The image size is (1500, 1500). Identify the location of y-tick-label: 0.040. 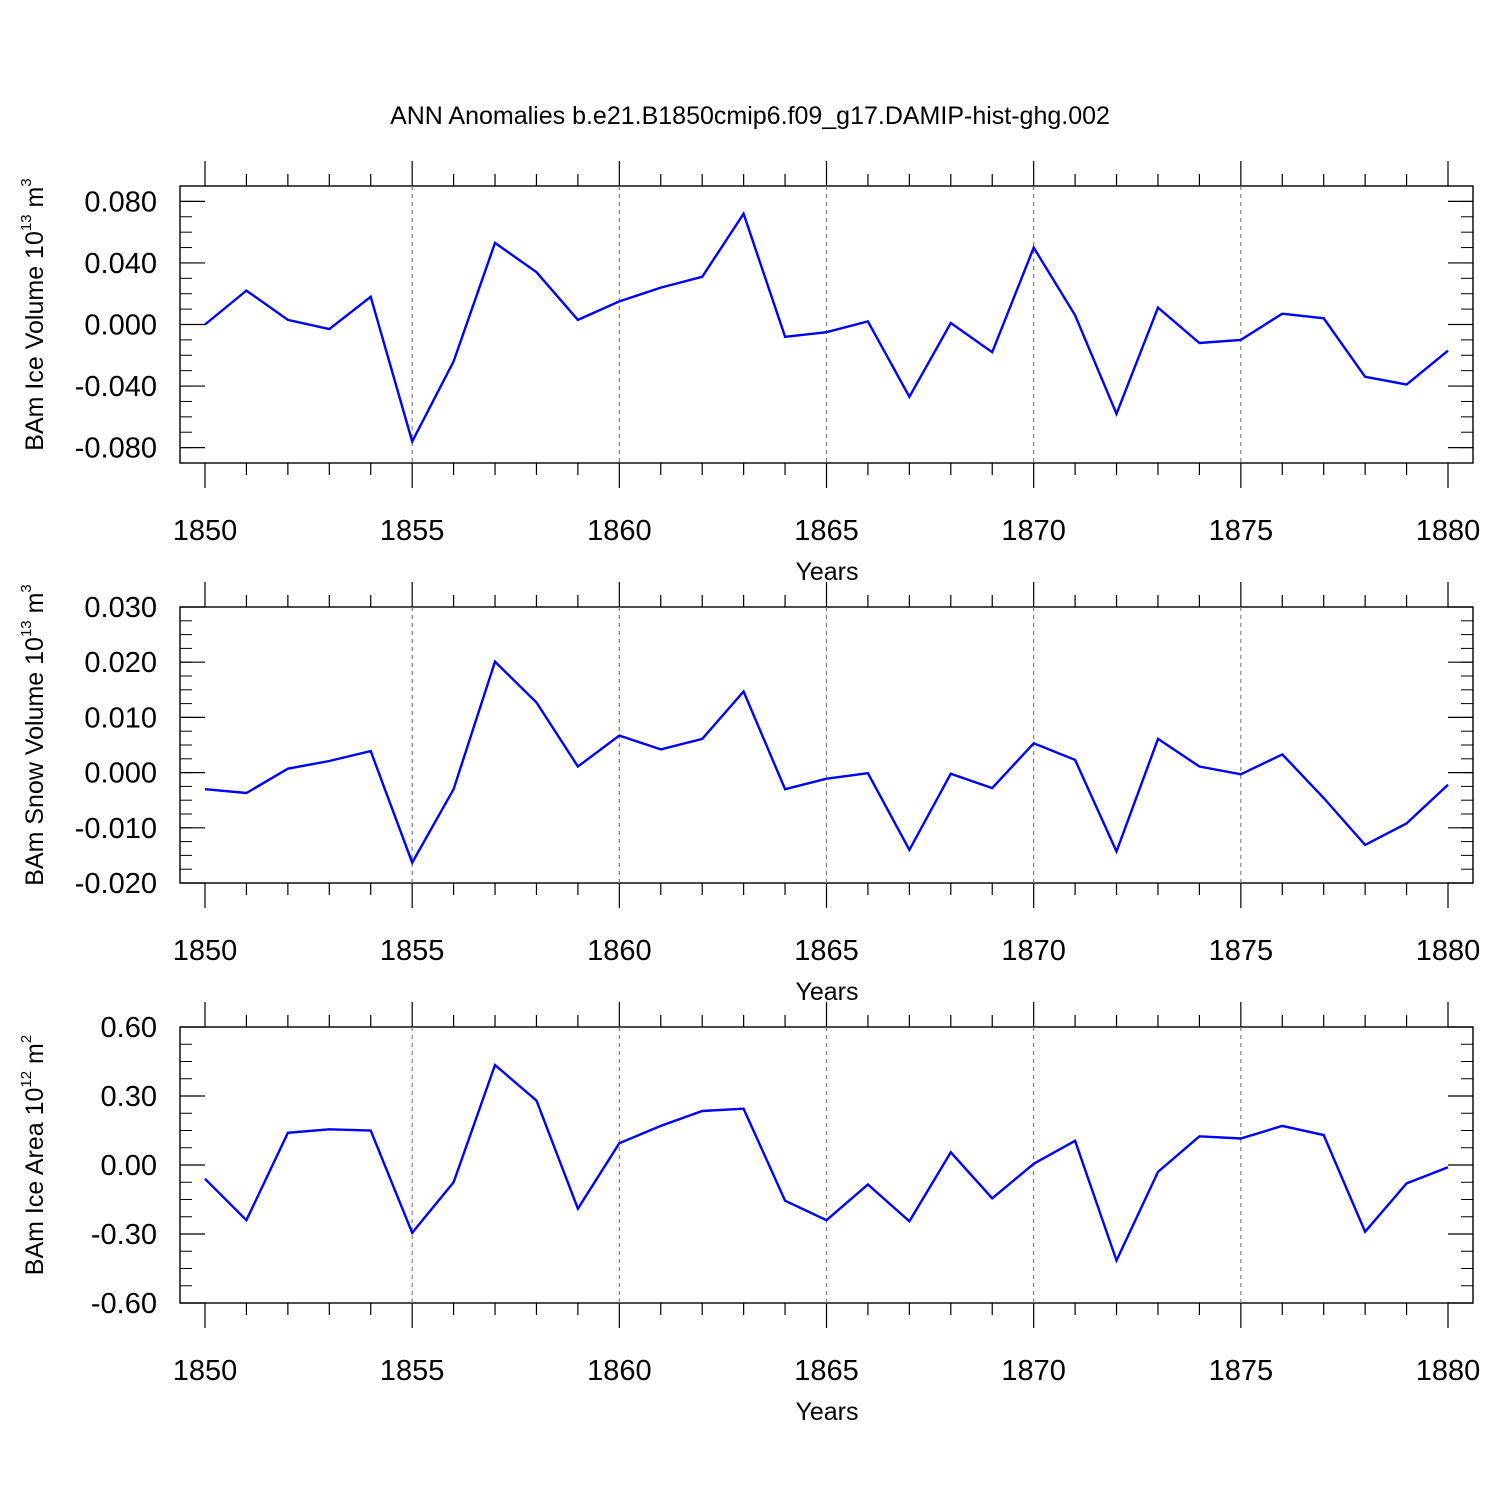
(120, 264).